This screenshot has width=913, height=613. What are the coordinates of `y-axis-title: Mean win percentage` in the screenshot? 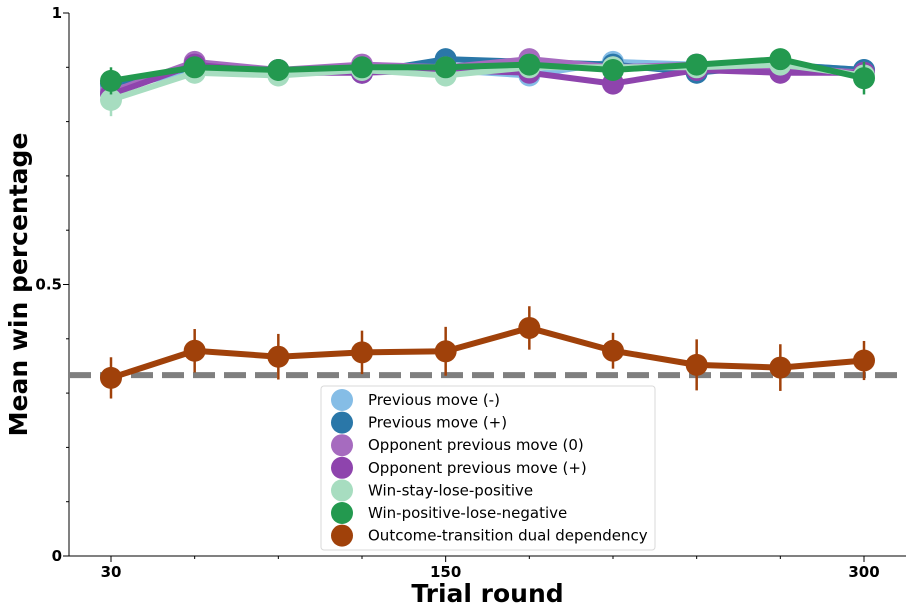 It's located at (18, 285).